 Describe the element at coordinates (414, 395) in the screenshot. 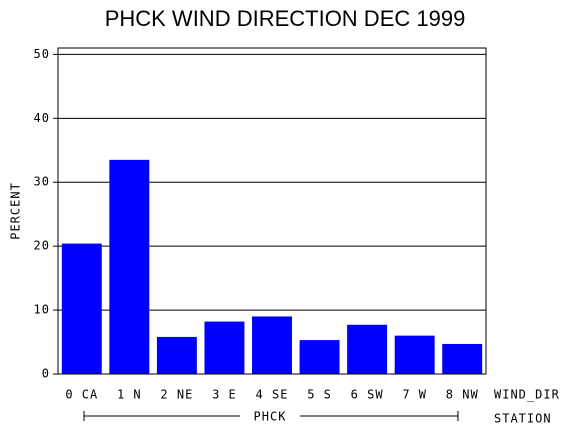

I see `x-tick-label: 7 W` at that location.